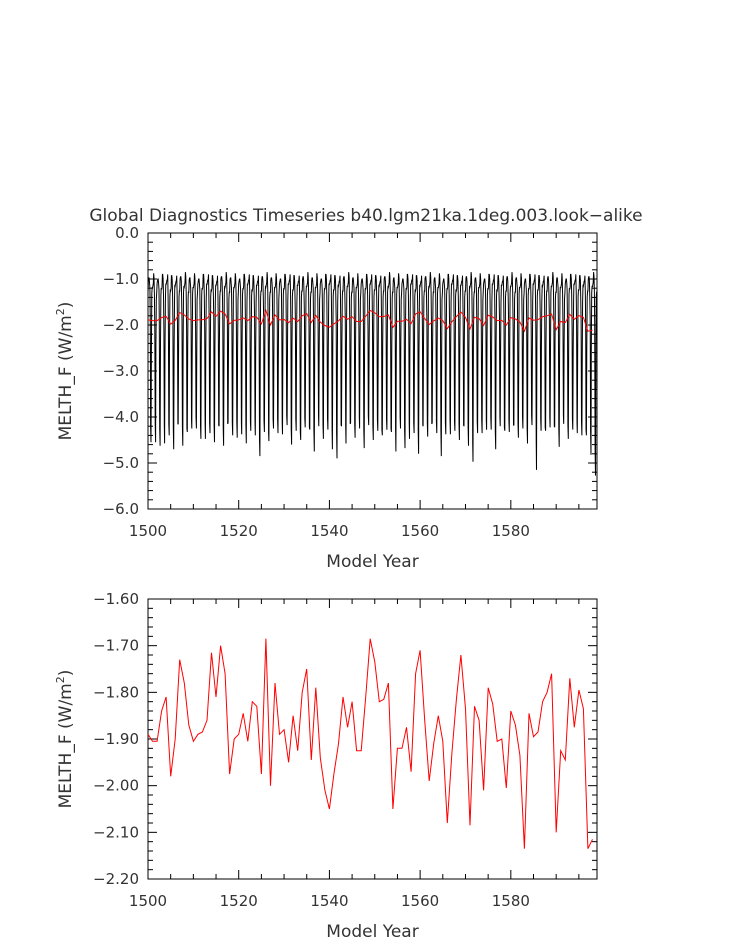 This screenshot has height=945, width=733. What do you see at coordinates (121, 509) in the screenshot?
I see `y-tick-label: −6.0` at bounding box center [121, 509].